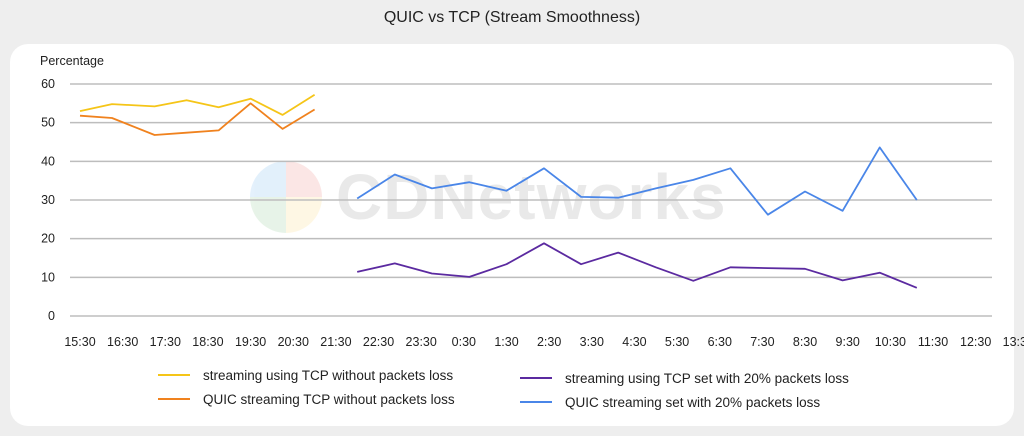  I want to click on x-tick-label: 3:30, so click(592, 342).